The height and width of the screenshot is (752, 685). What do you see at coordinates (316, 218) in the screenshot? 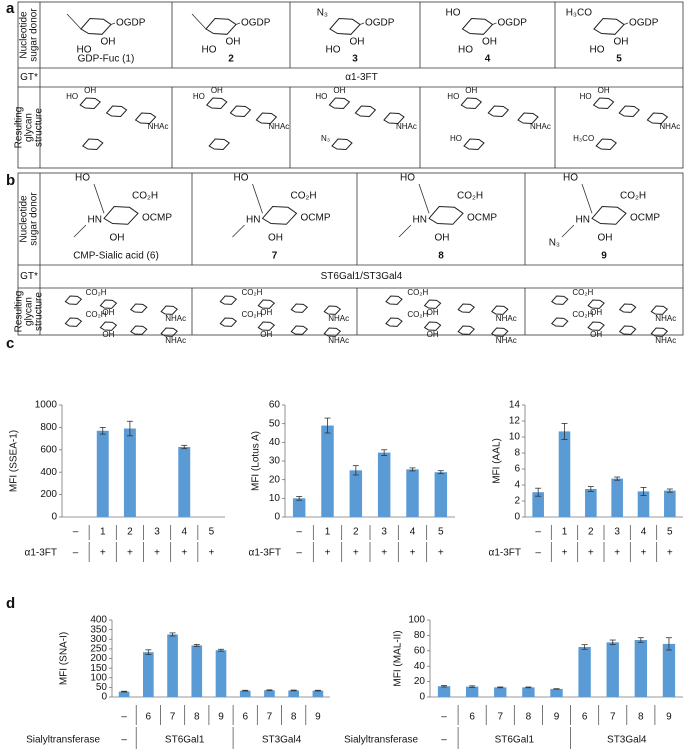
I see `atom: OCMP` at bounding box center [316, 218].